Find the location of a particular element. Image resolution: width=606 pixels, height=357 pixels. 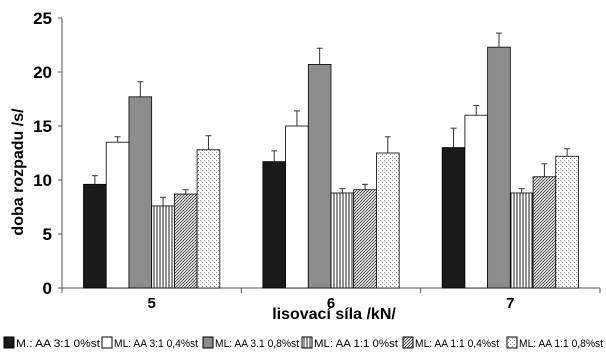

legend-label: M.: AA 3:1 0%st is located at coordinates (58, 344).